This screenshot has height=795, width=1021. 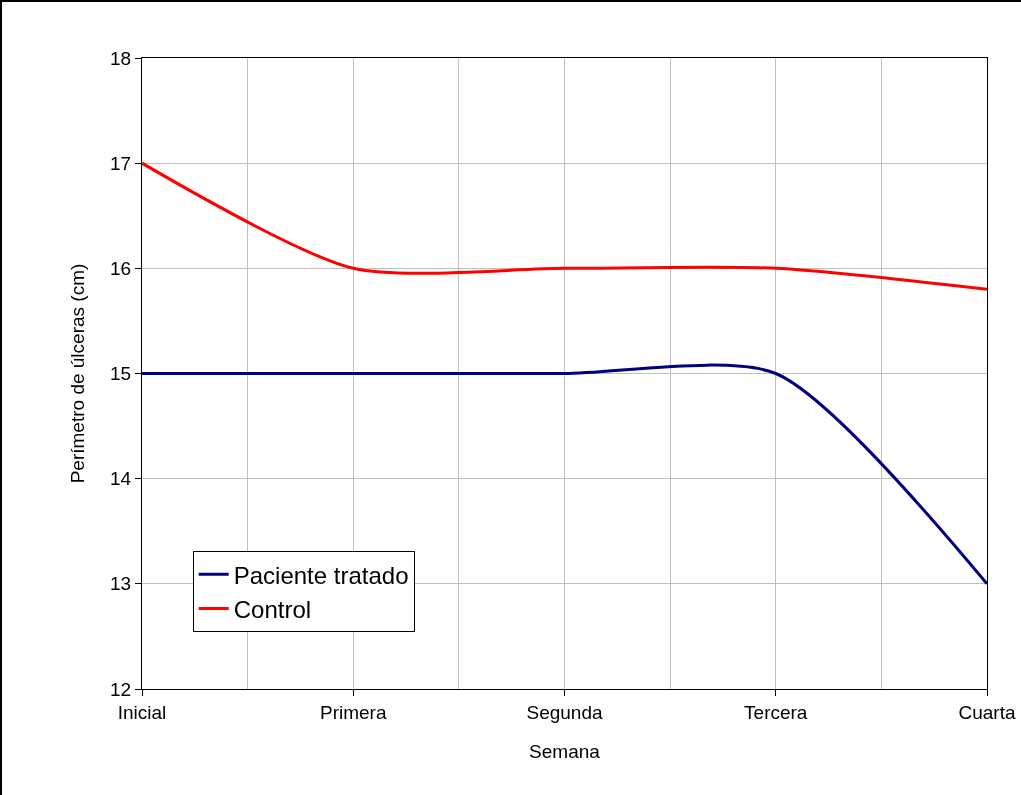 What do you see at coordinates (142, 712) in the screenshot?
I see `x-tick-label: Inicial` at bounding box center [142, 712].